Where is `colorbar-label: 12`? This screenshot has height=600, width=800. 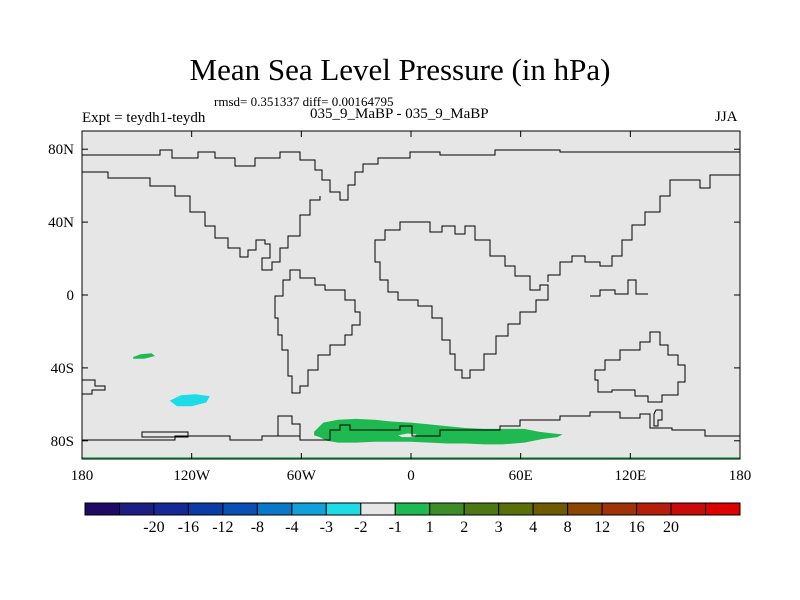 colorbar-label: 12 is located at coordinates (602, 527).